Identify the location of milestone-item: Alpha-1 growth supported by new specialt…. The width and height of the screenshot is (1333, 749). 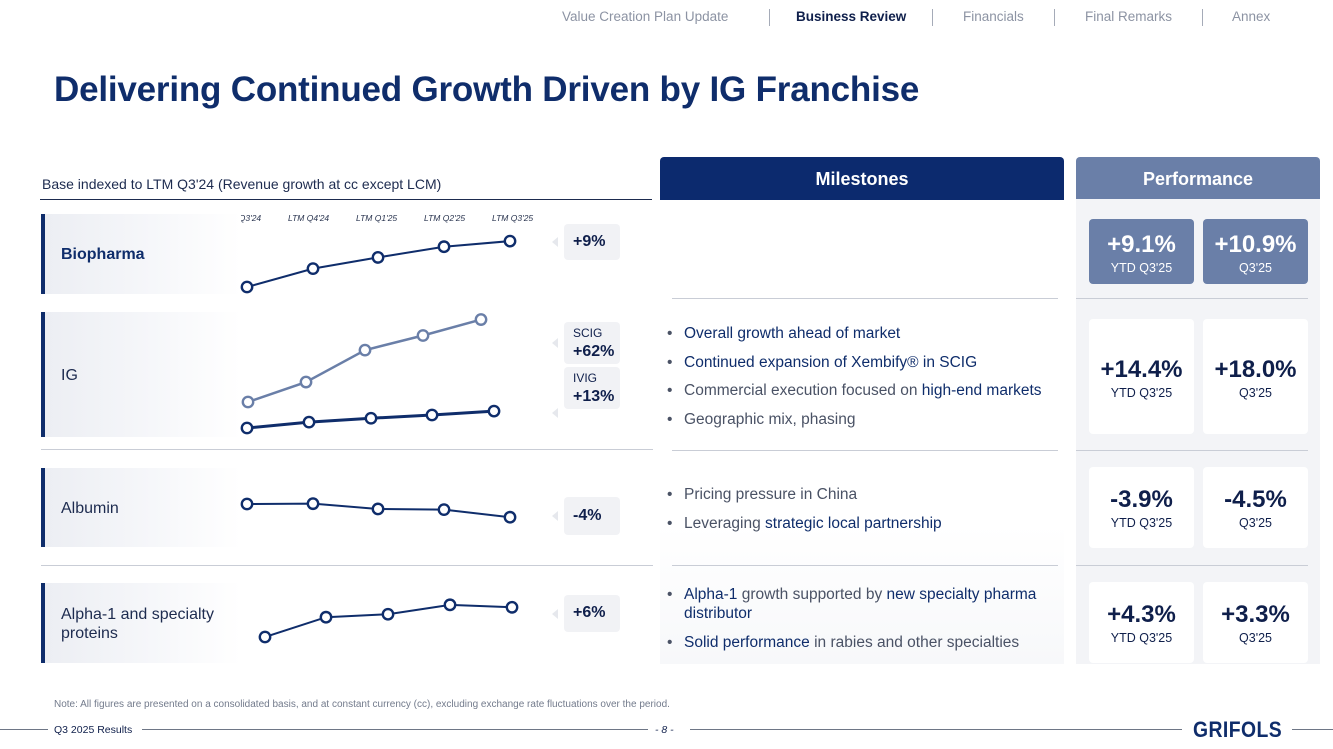
(851, 604).